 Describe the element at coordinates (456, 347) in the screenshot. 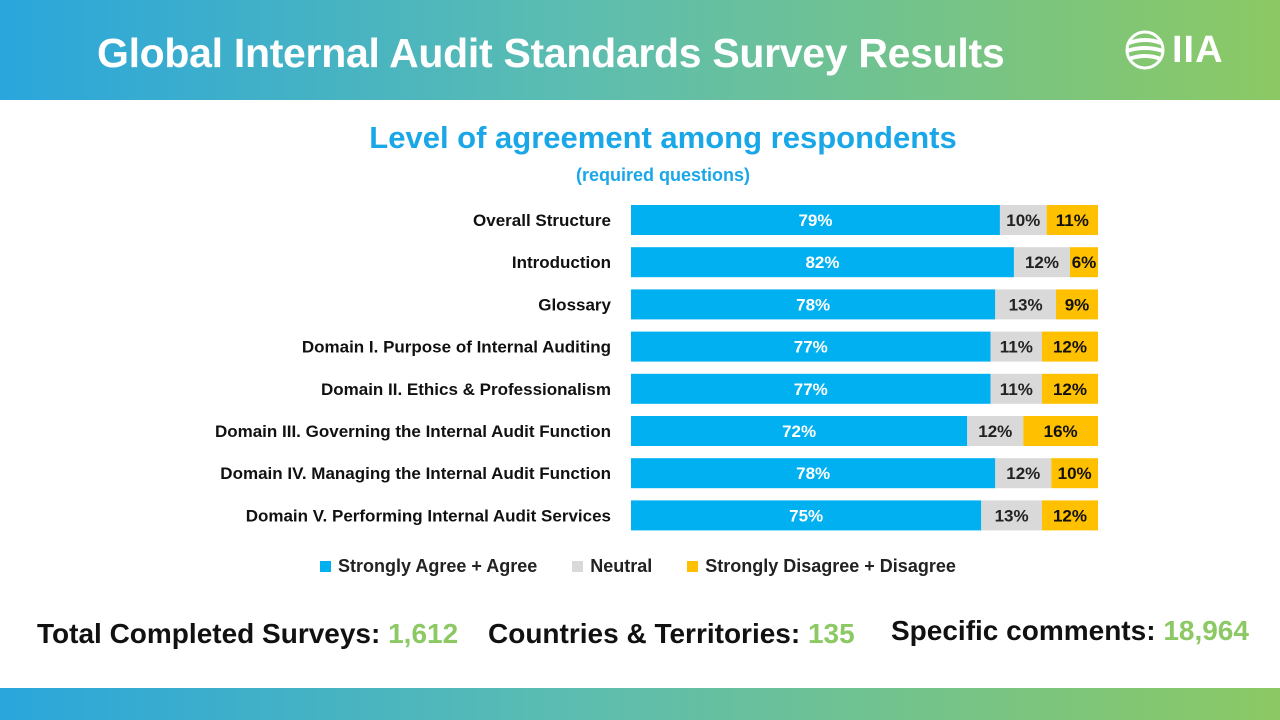

I see `category-label: Domain I. Purpose of Internal Auditing` at that location.